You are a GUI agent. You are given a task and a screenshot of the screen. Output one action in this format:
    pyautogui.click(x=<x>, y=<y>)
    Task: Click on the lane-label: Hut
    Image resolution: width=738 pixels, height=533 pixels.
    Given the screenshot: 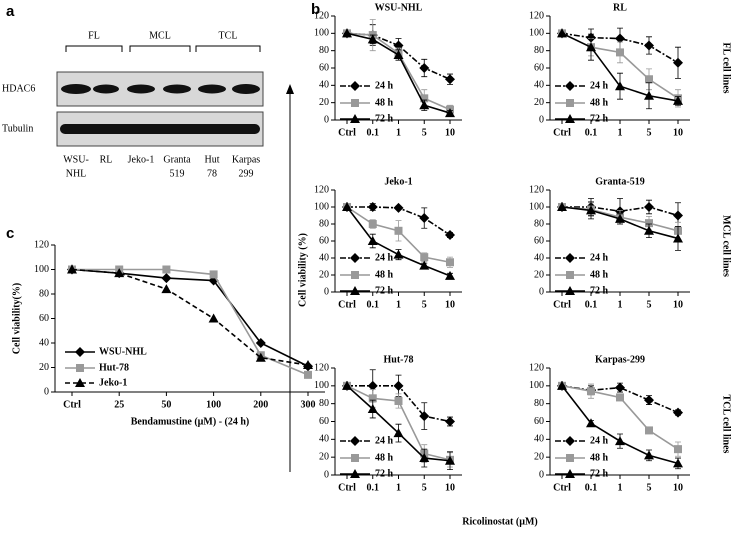 What is the action you would take?
    pyautogui.click(x=212, y=159)
    